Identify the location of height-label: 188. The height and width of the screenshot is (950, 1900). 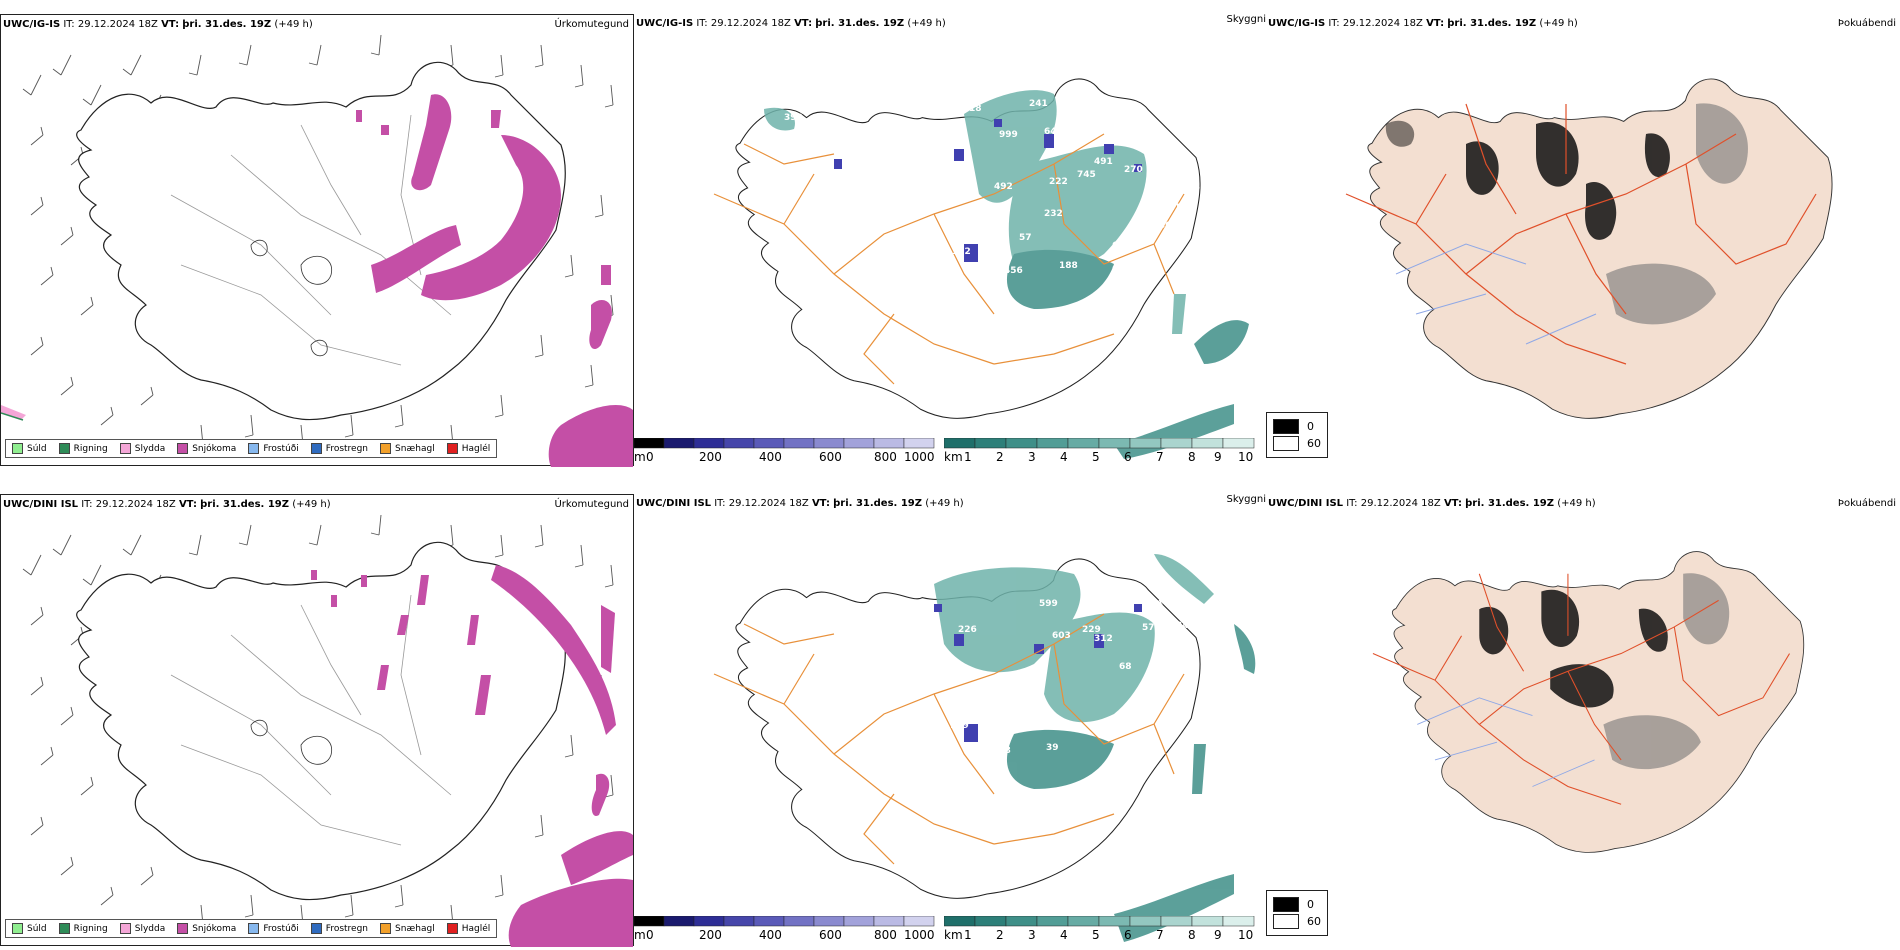
(1068, 266).